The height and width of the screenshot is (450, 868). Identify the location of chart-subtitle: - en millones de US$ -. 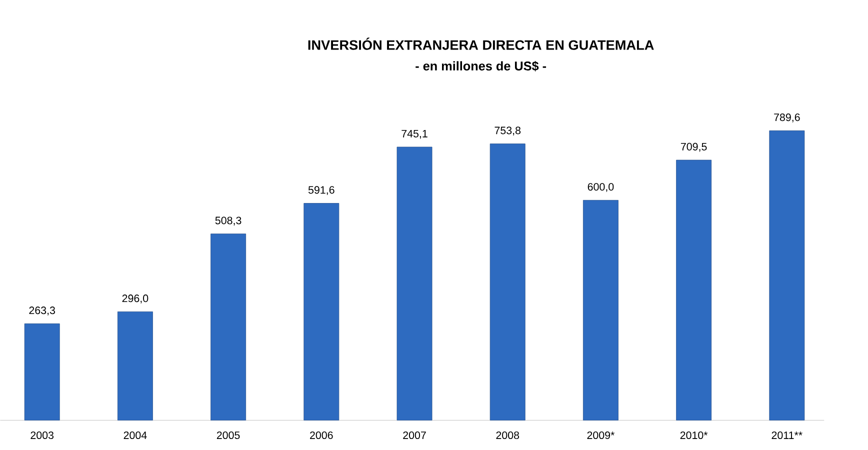
(481, 66).